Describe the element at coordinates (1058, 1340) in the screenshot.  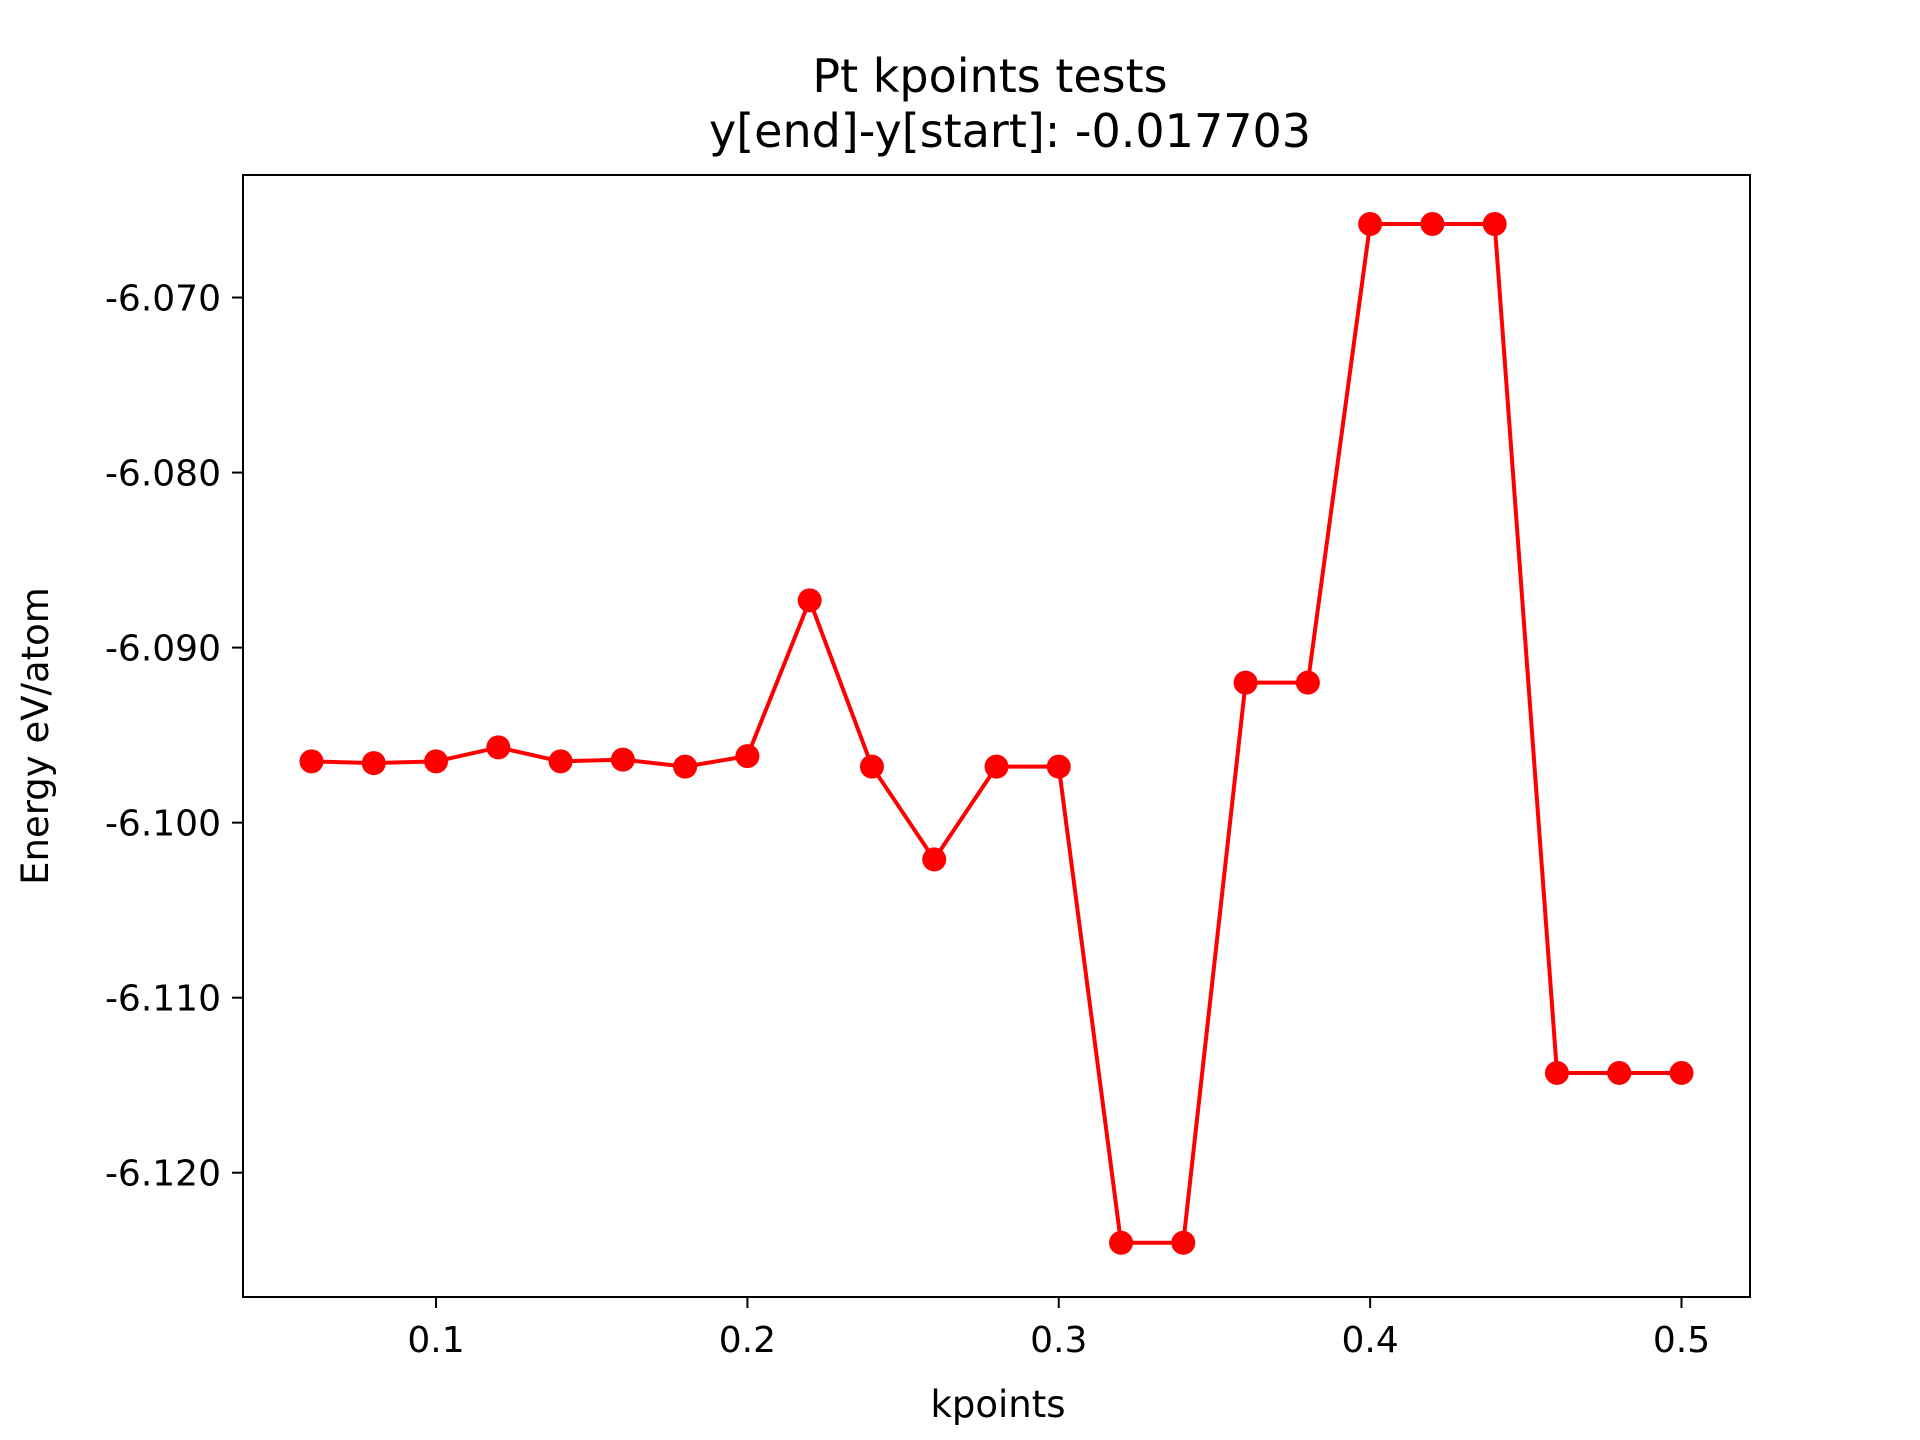
I see `x-tick-label: 0.3` at that location.